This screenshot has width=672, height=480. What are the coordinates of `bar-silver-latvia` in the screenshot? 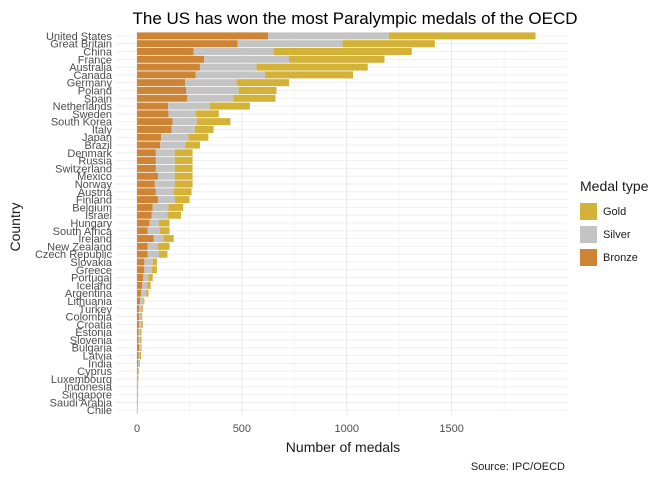 It's located at (139, 356).